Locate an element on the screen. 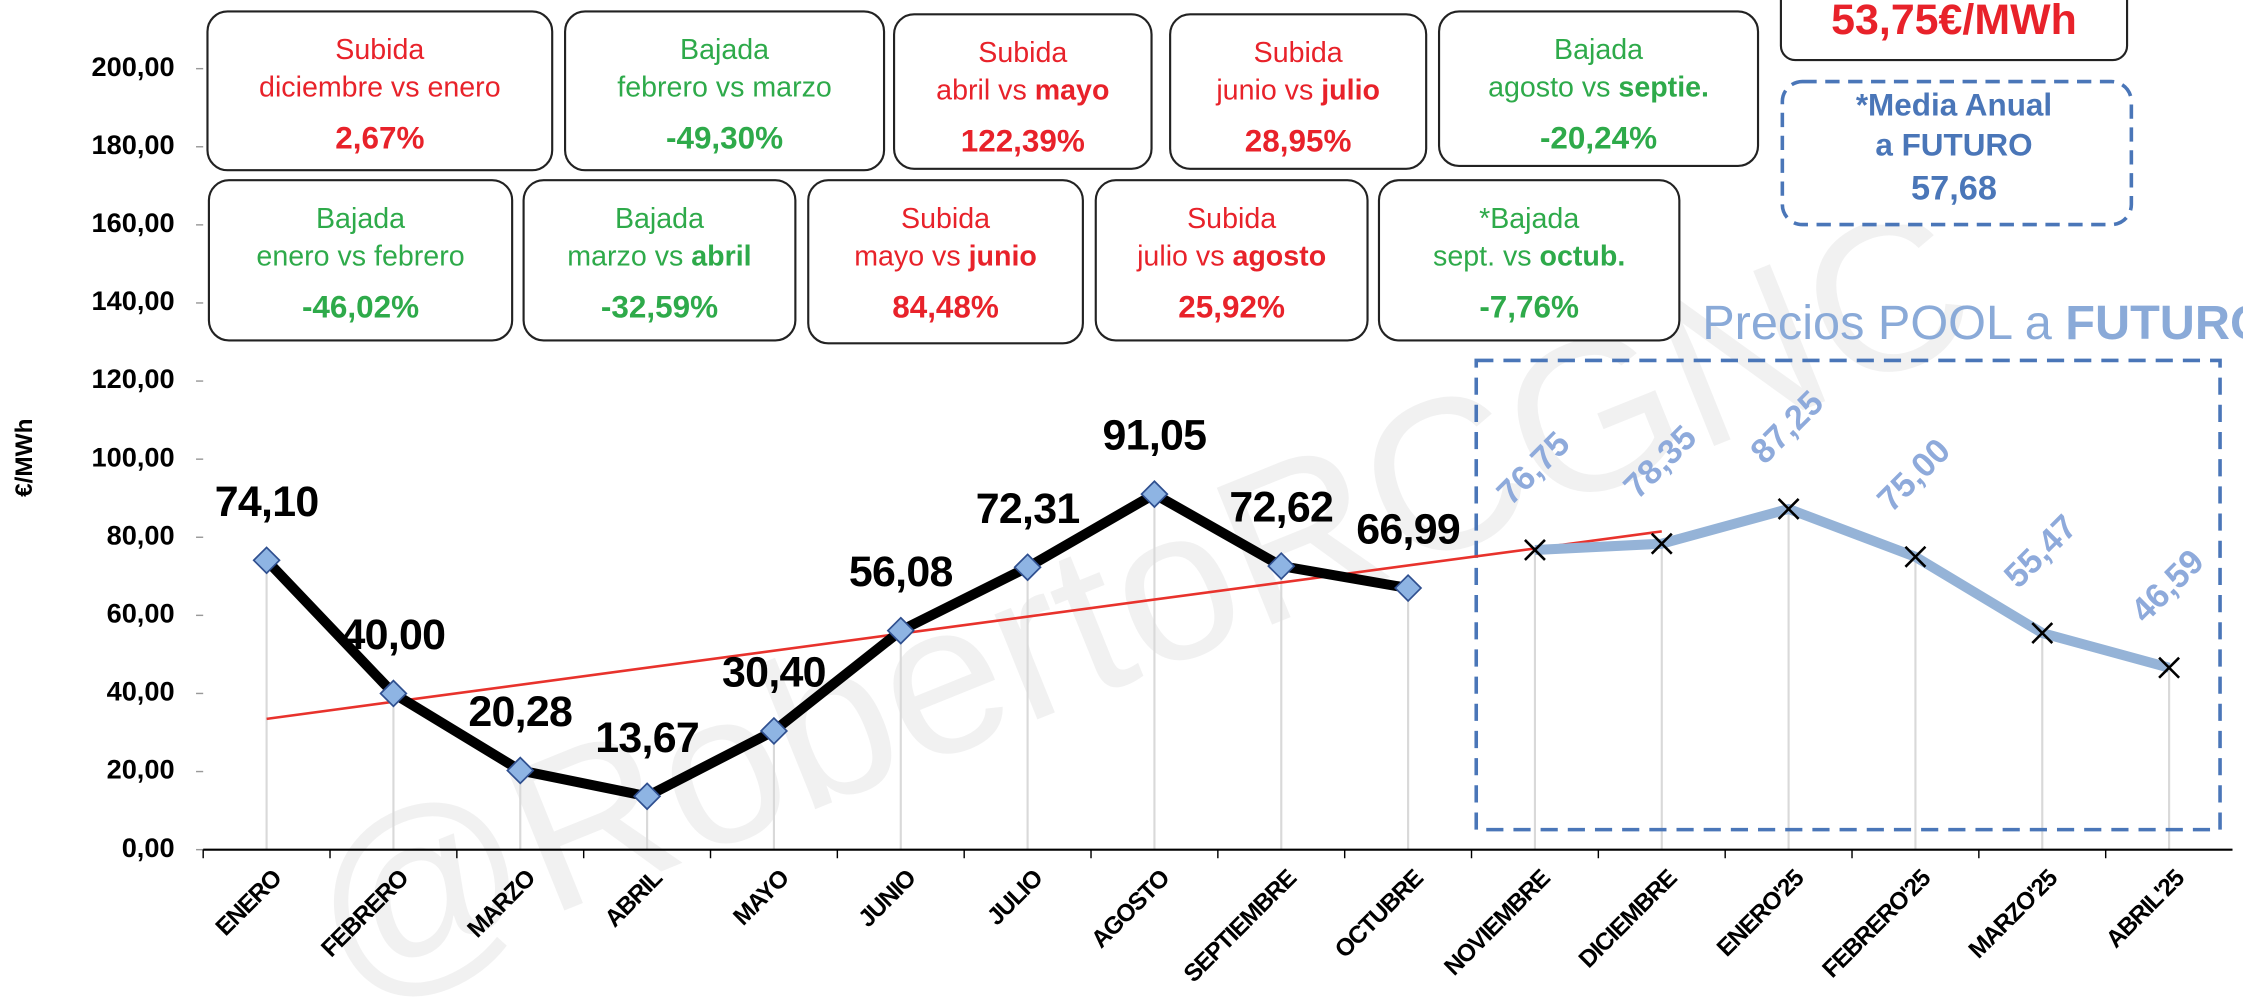  comparison-text-emph: julio is located at coordinates (1350, 90).